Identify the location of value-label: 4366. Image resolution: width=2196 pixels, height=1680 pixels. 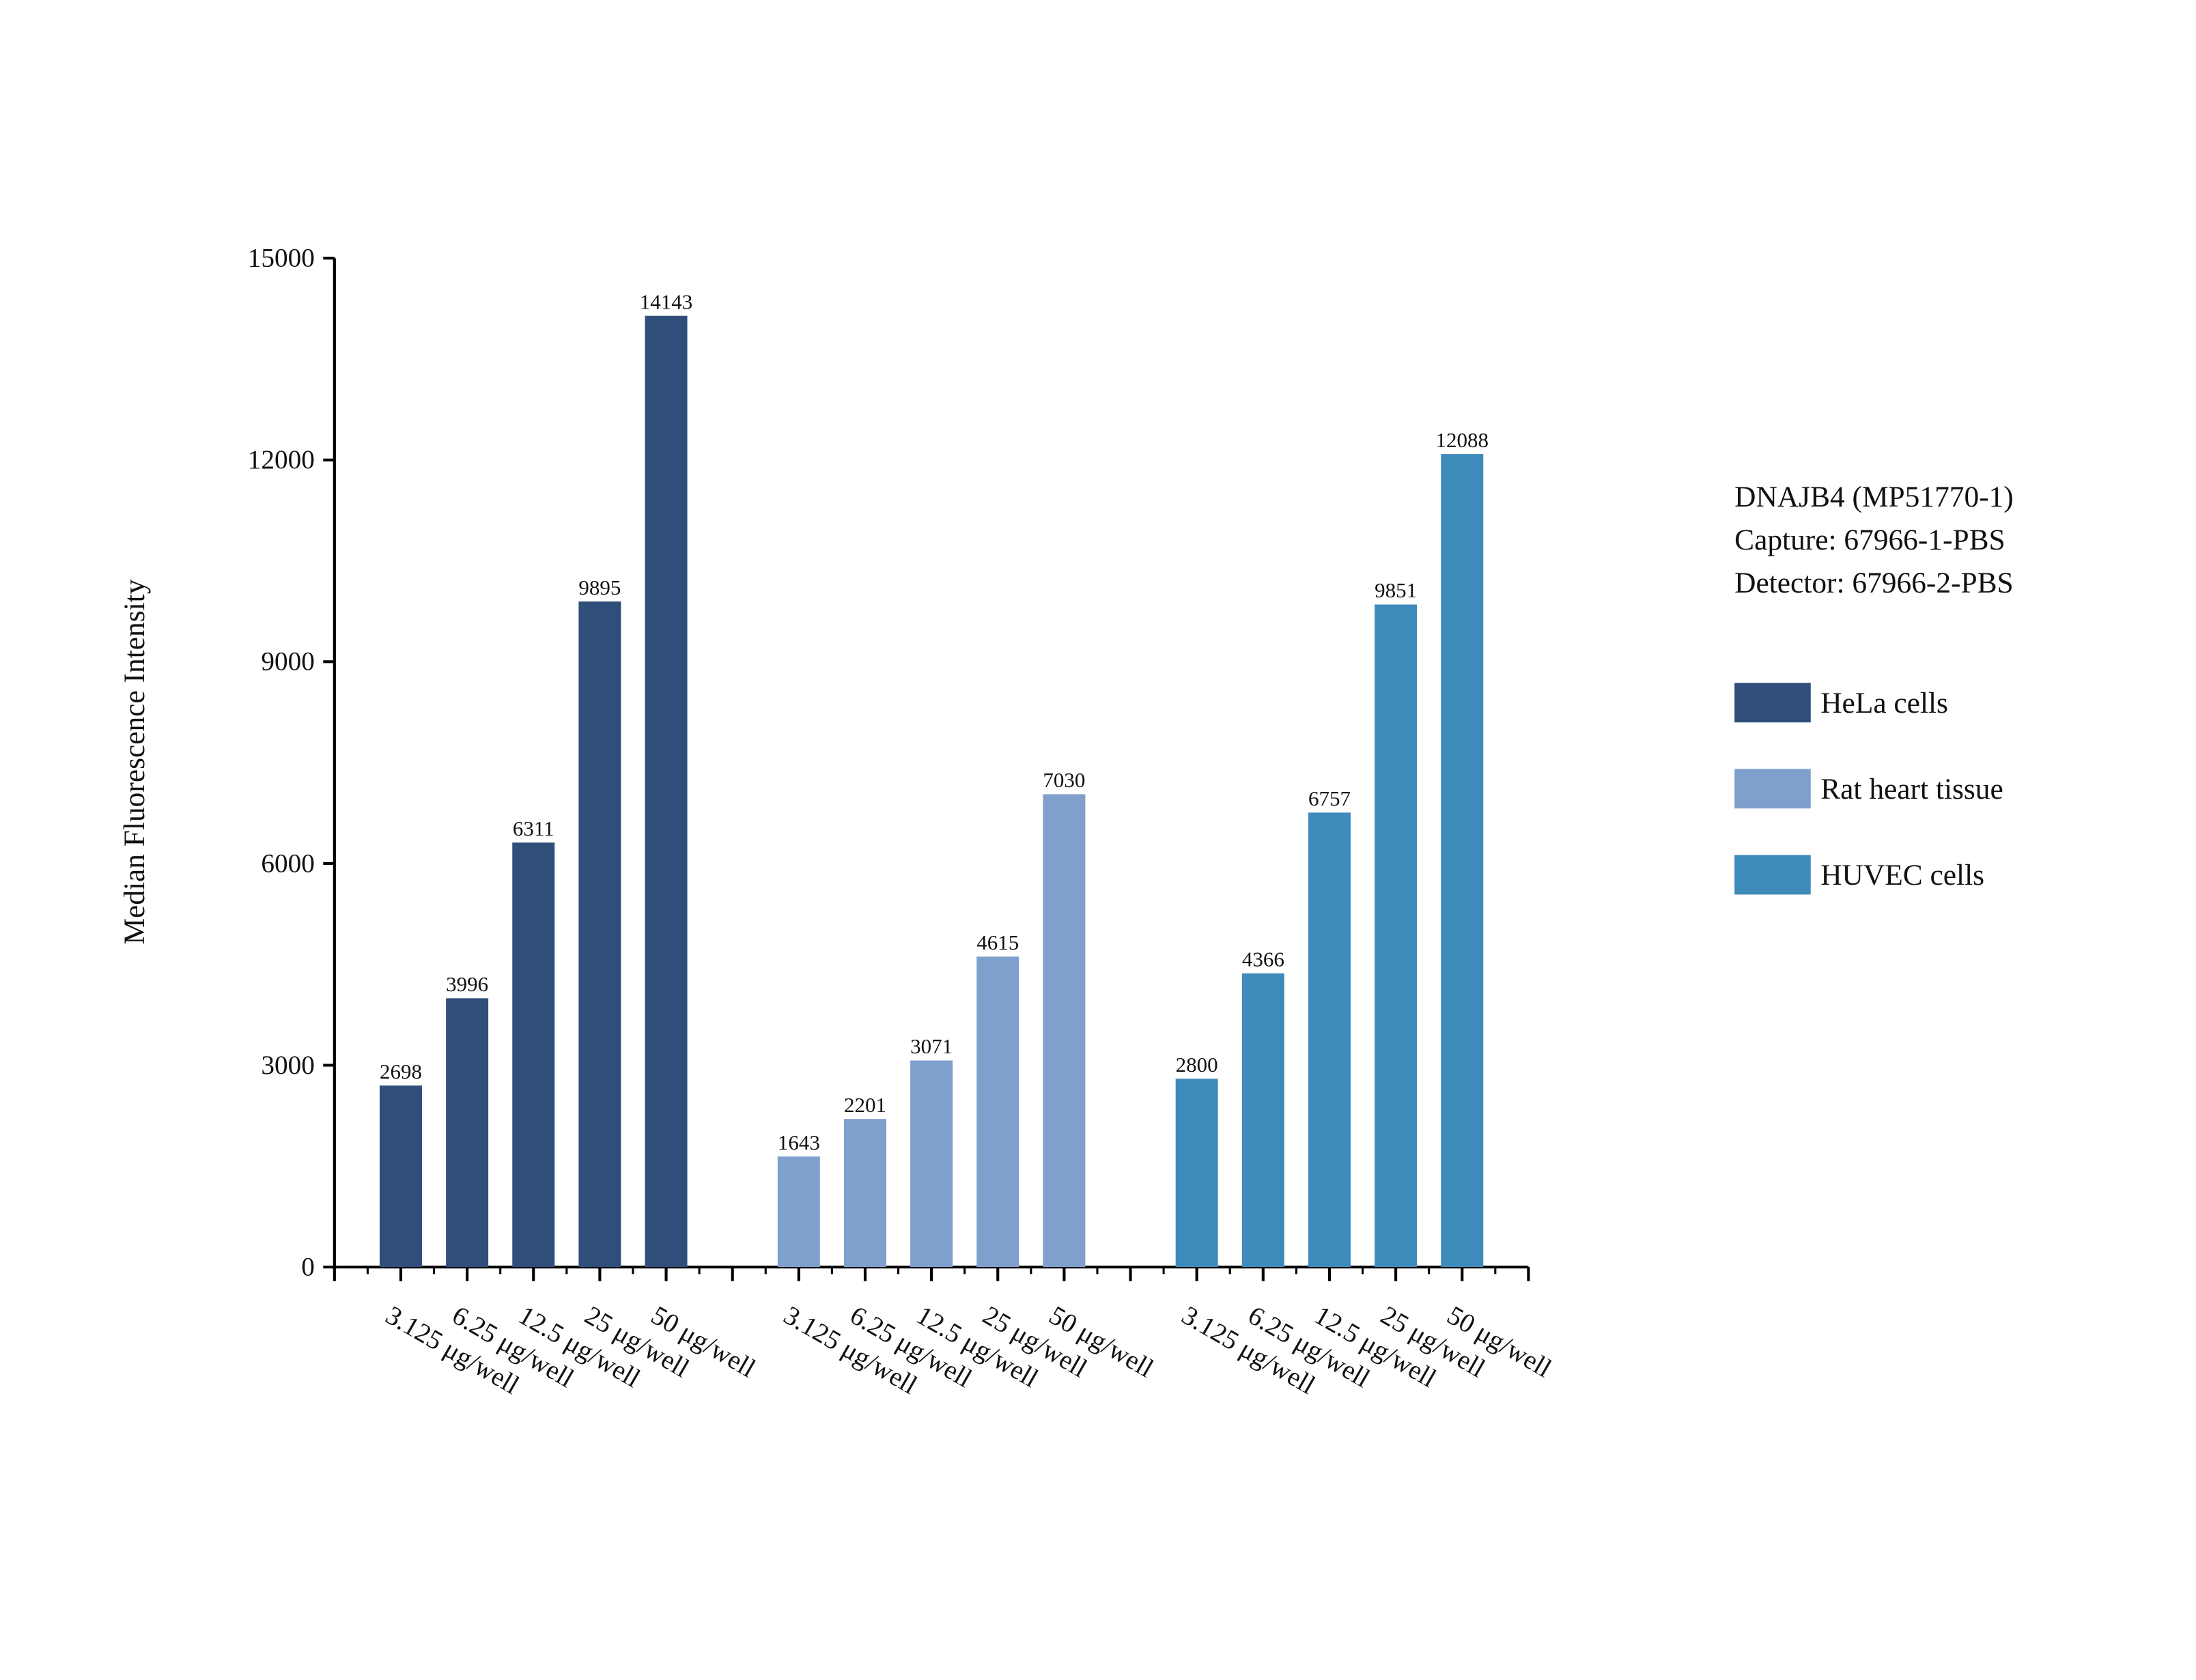
(1263, 959).